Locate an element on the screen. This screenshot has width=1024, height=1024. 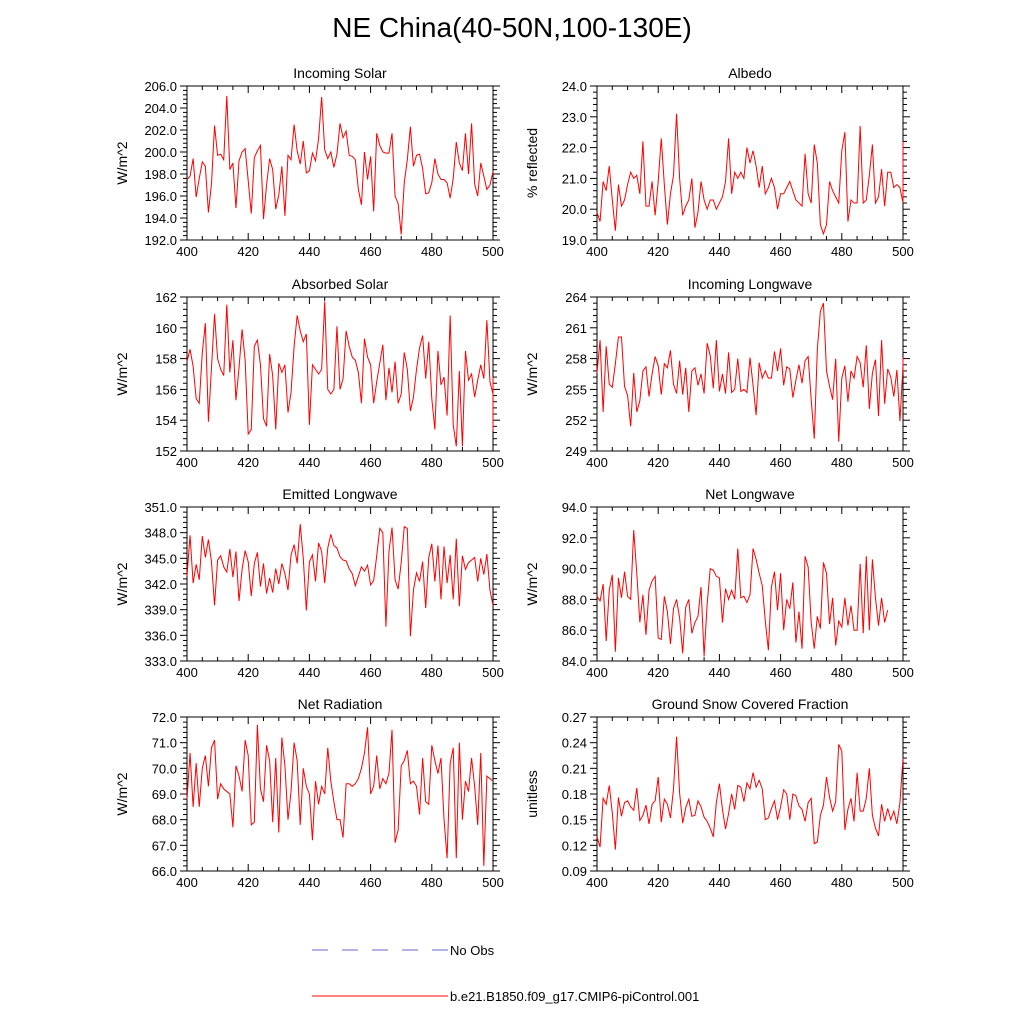
y-tick-label: 24.0 is located at coordinates (574, 86).